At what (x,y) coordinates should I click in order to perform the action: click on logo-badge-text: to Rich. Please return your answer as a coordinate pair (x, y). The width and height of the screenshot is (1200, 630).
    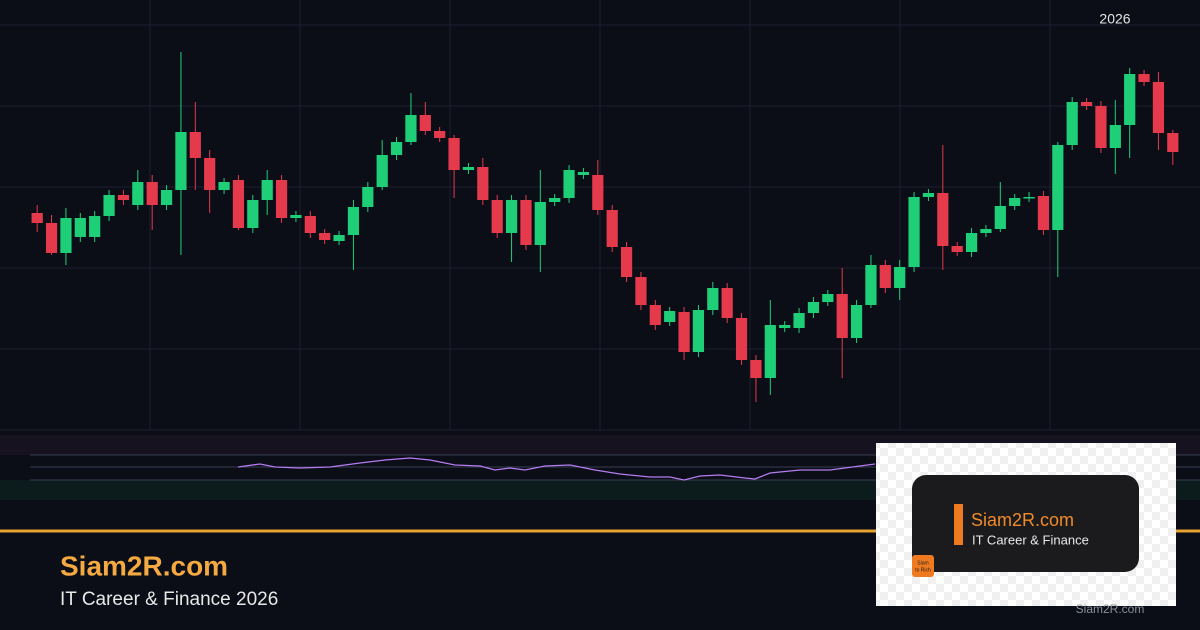
    Looking at the image, I should click on (923, 570).